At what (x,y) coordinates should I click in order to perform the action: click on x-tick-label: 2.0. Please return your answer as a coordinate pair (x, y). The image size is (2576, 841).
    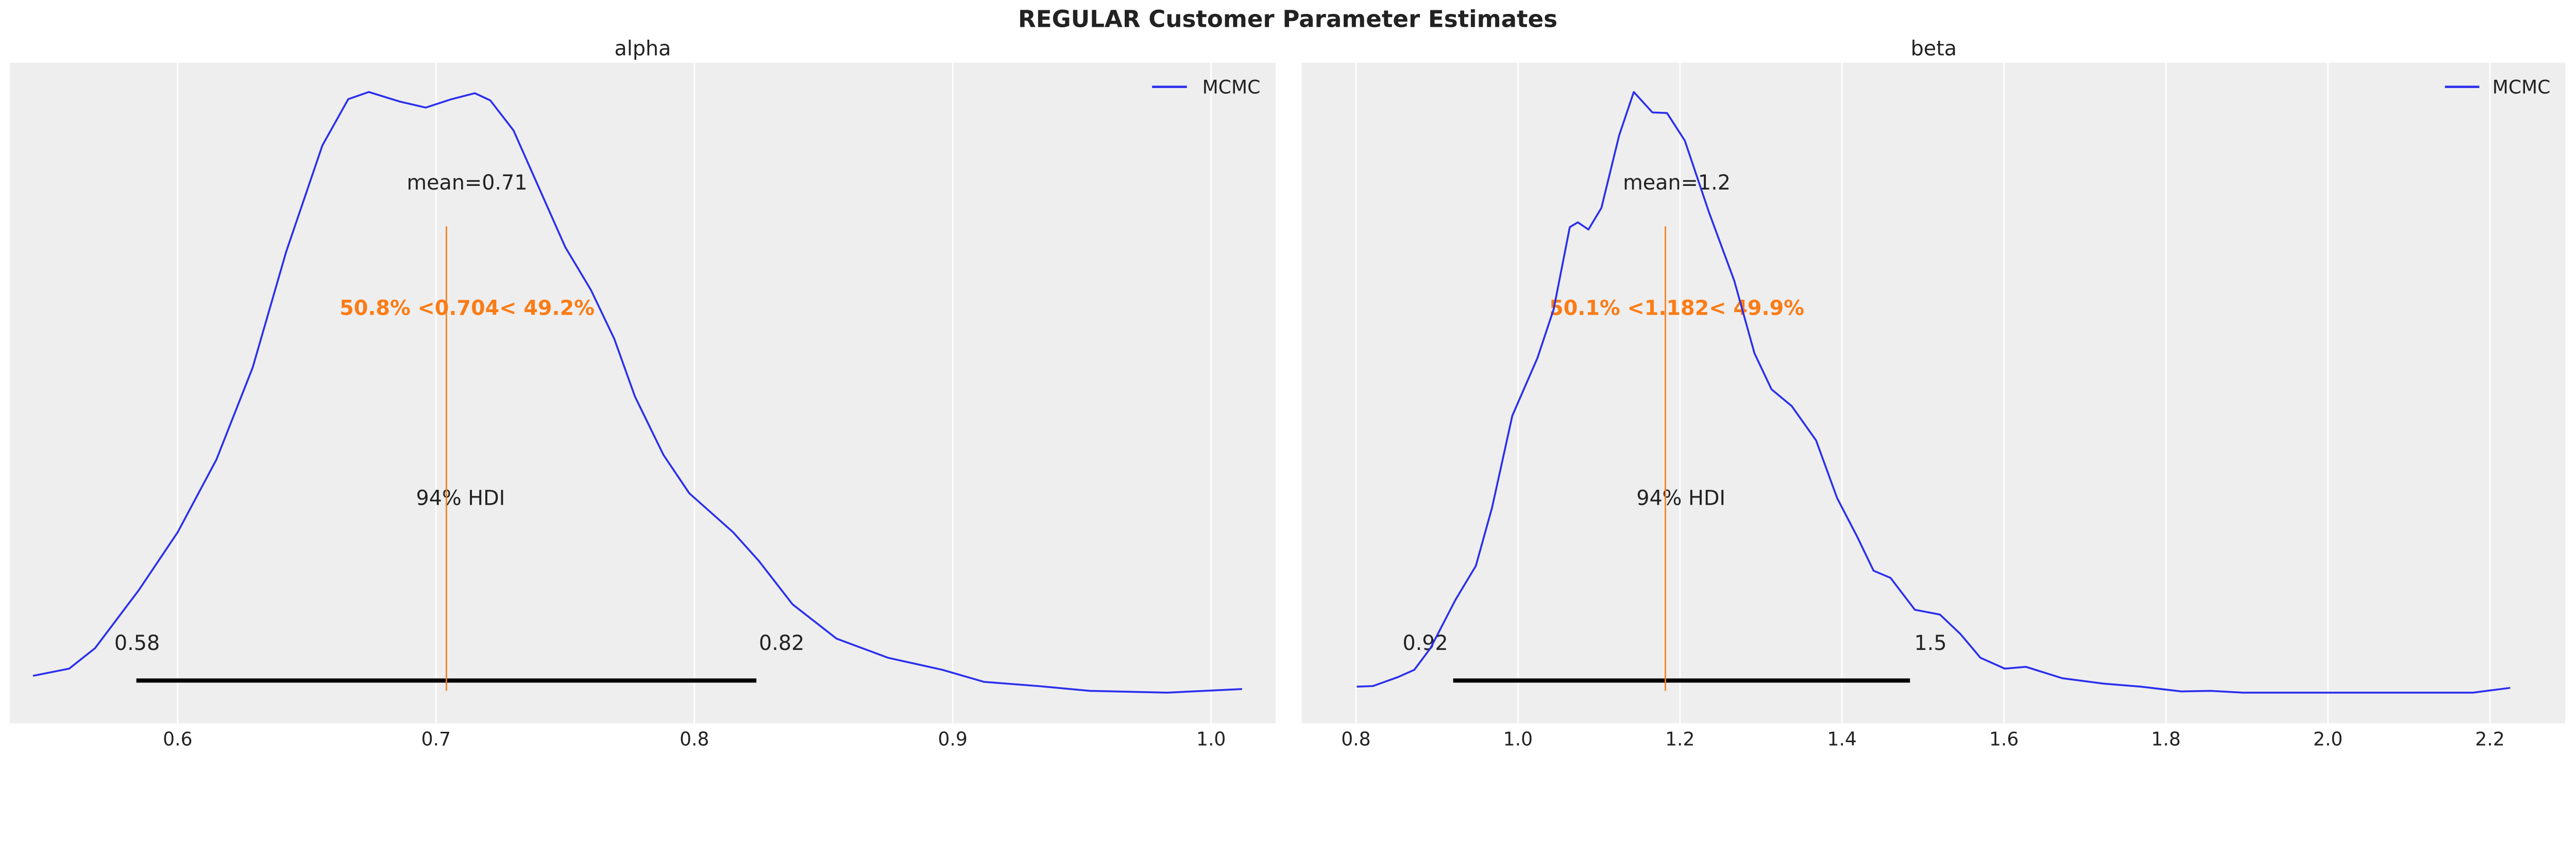
    Looking at the image, I should click on (2328, 739).